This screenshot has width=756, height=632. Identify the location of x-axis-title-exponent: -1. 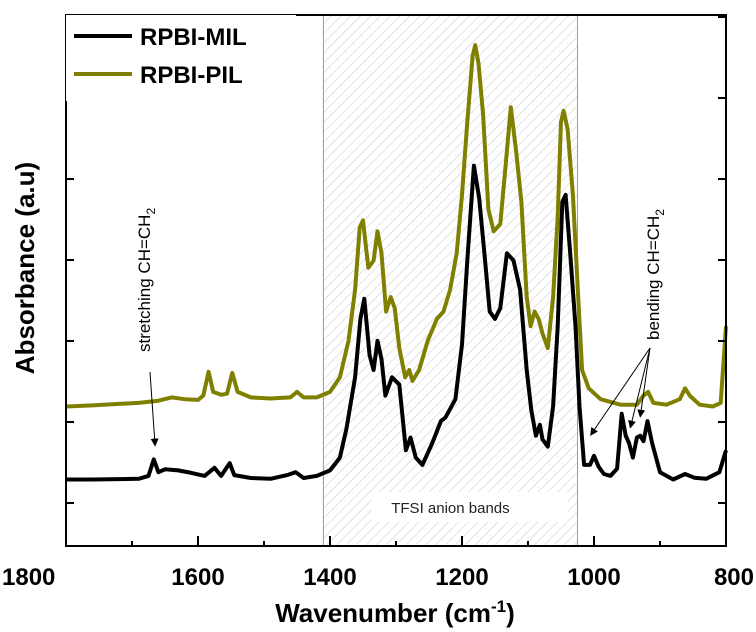
(498, 606).